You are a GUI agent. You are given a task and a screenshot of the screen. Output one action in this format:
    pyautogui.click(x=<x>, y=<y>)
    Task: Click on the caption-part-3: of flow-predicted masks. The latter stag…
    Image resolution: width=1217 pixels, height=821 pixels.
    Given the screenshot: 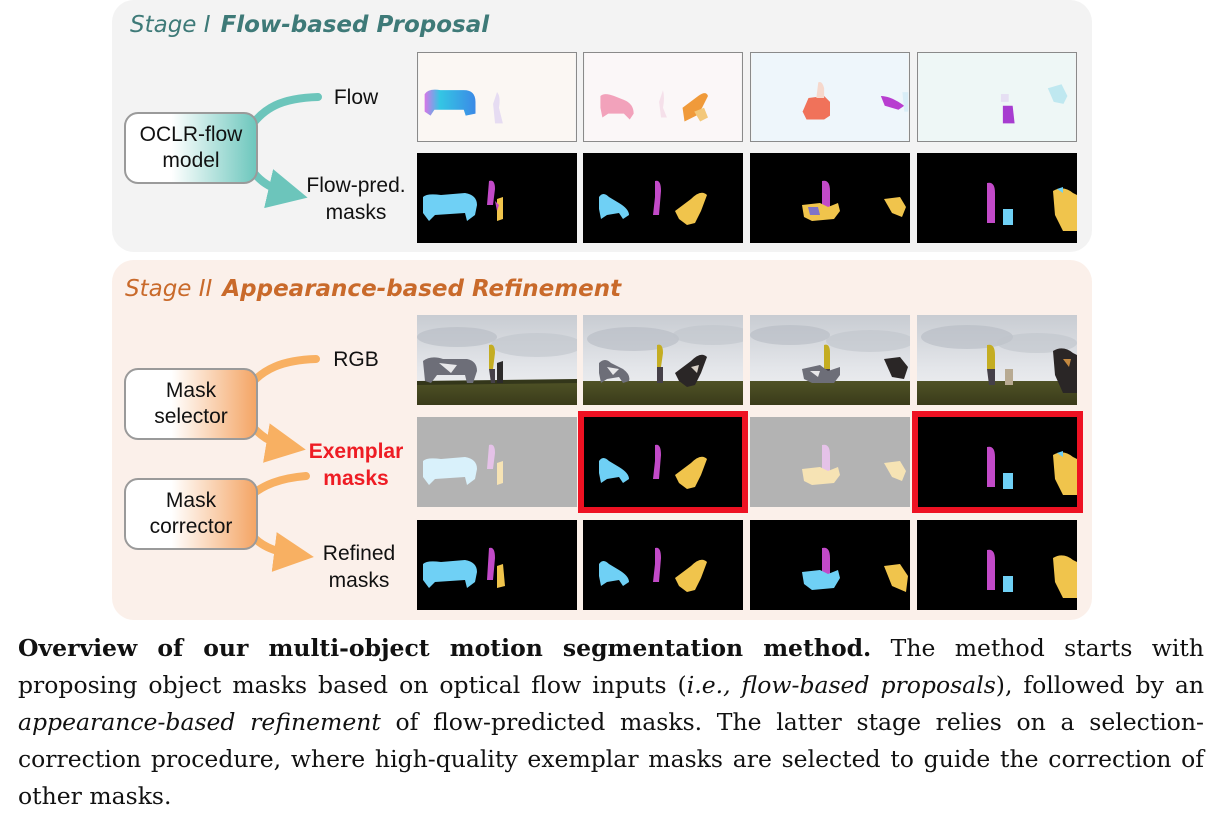 What is the action you would take?
    pyautogui.click(x=611, y=759)
    